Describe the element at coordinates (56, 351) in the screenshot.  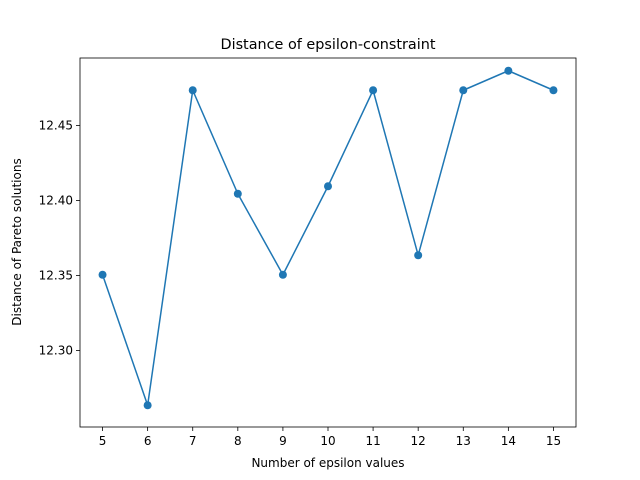
I see `y-tick-label: 12.30` at that location.